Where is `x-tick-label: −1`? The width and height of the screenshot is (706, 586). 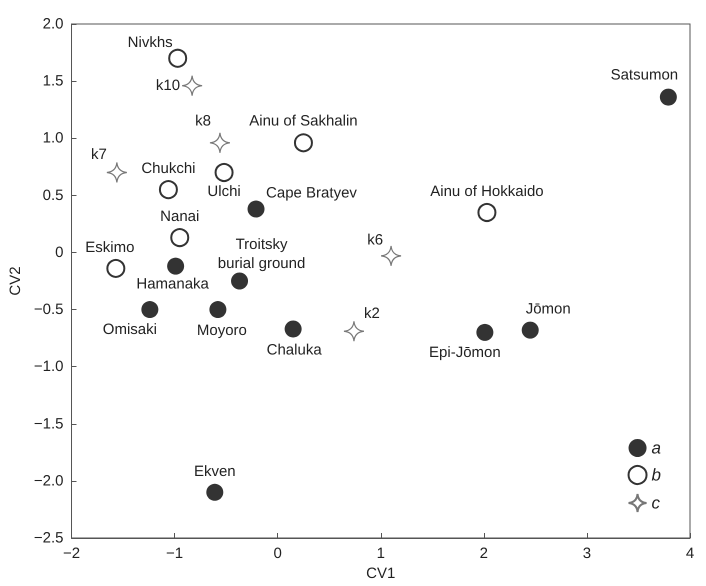 x-tick-label: −1 is located at coordinates (175, 553).